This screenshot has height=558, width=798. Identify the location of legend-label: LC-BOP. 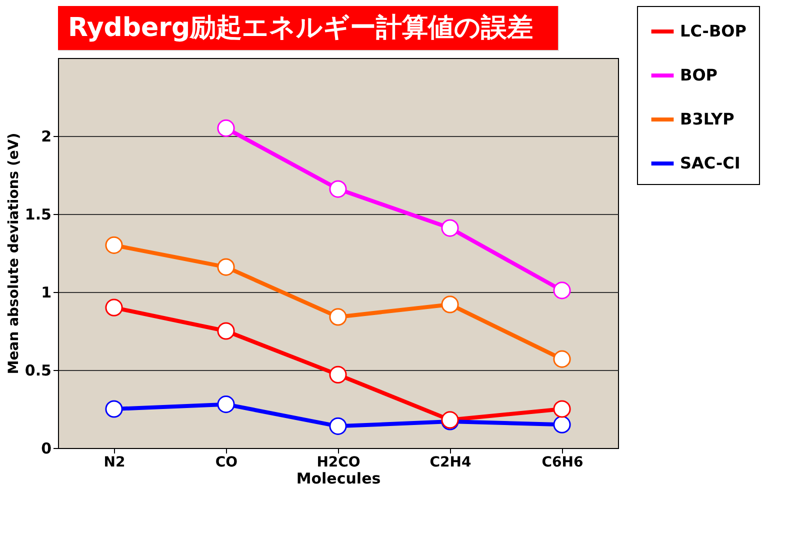
(713, 31).